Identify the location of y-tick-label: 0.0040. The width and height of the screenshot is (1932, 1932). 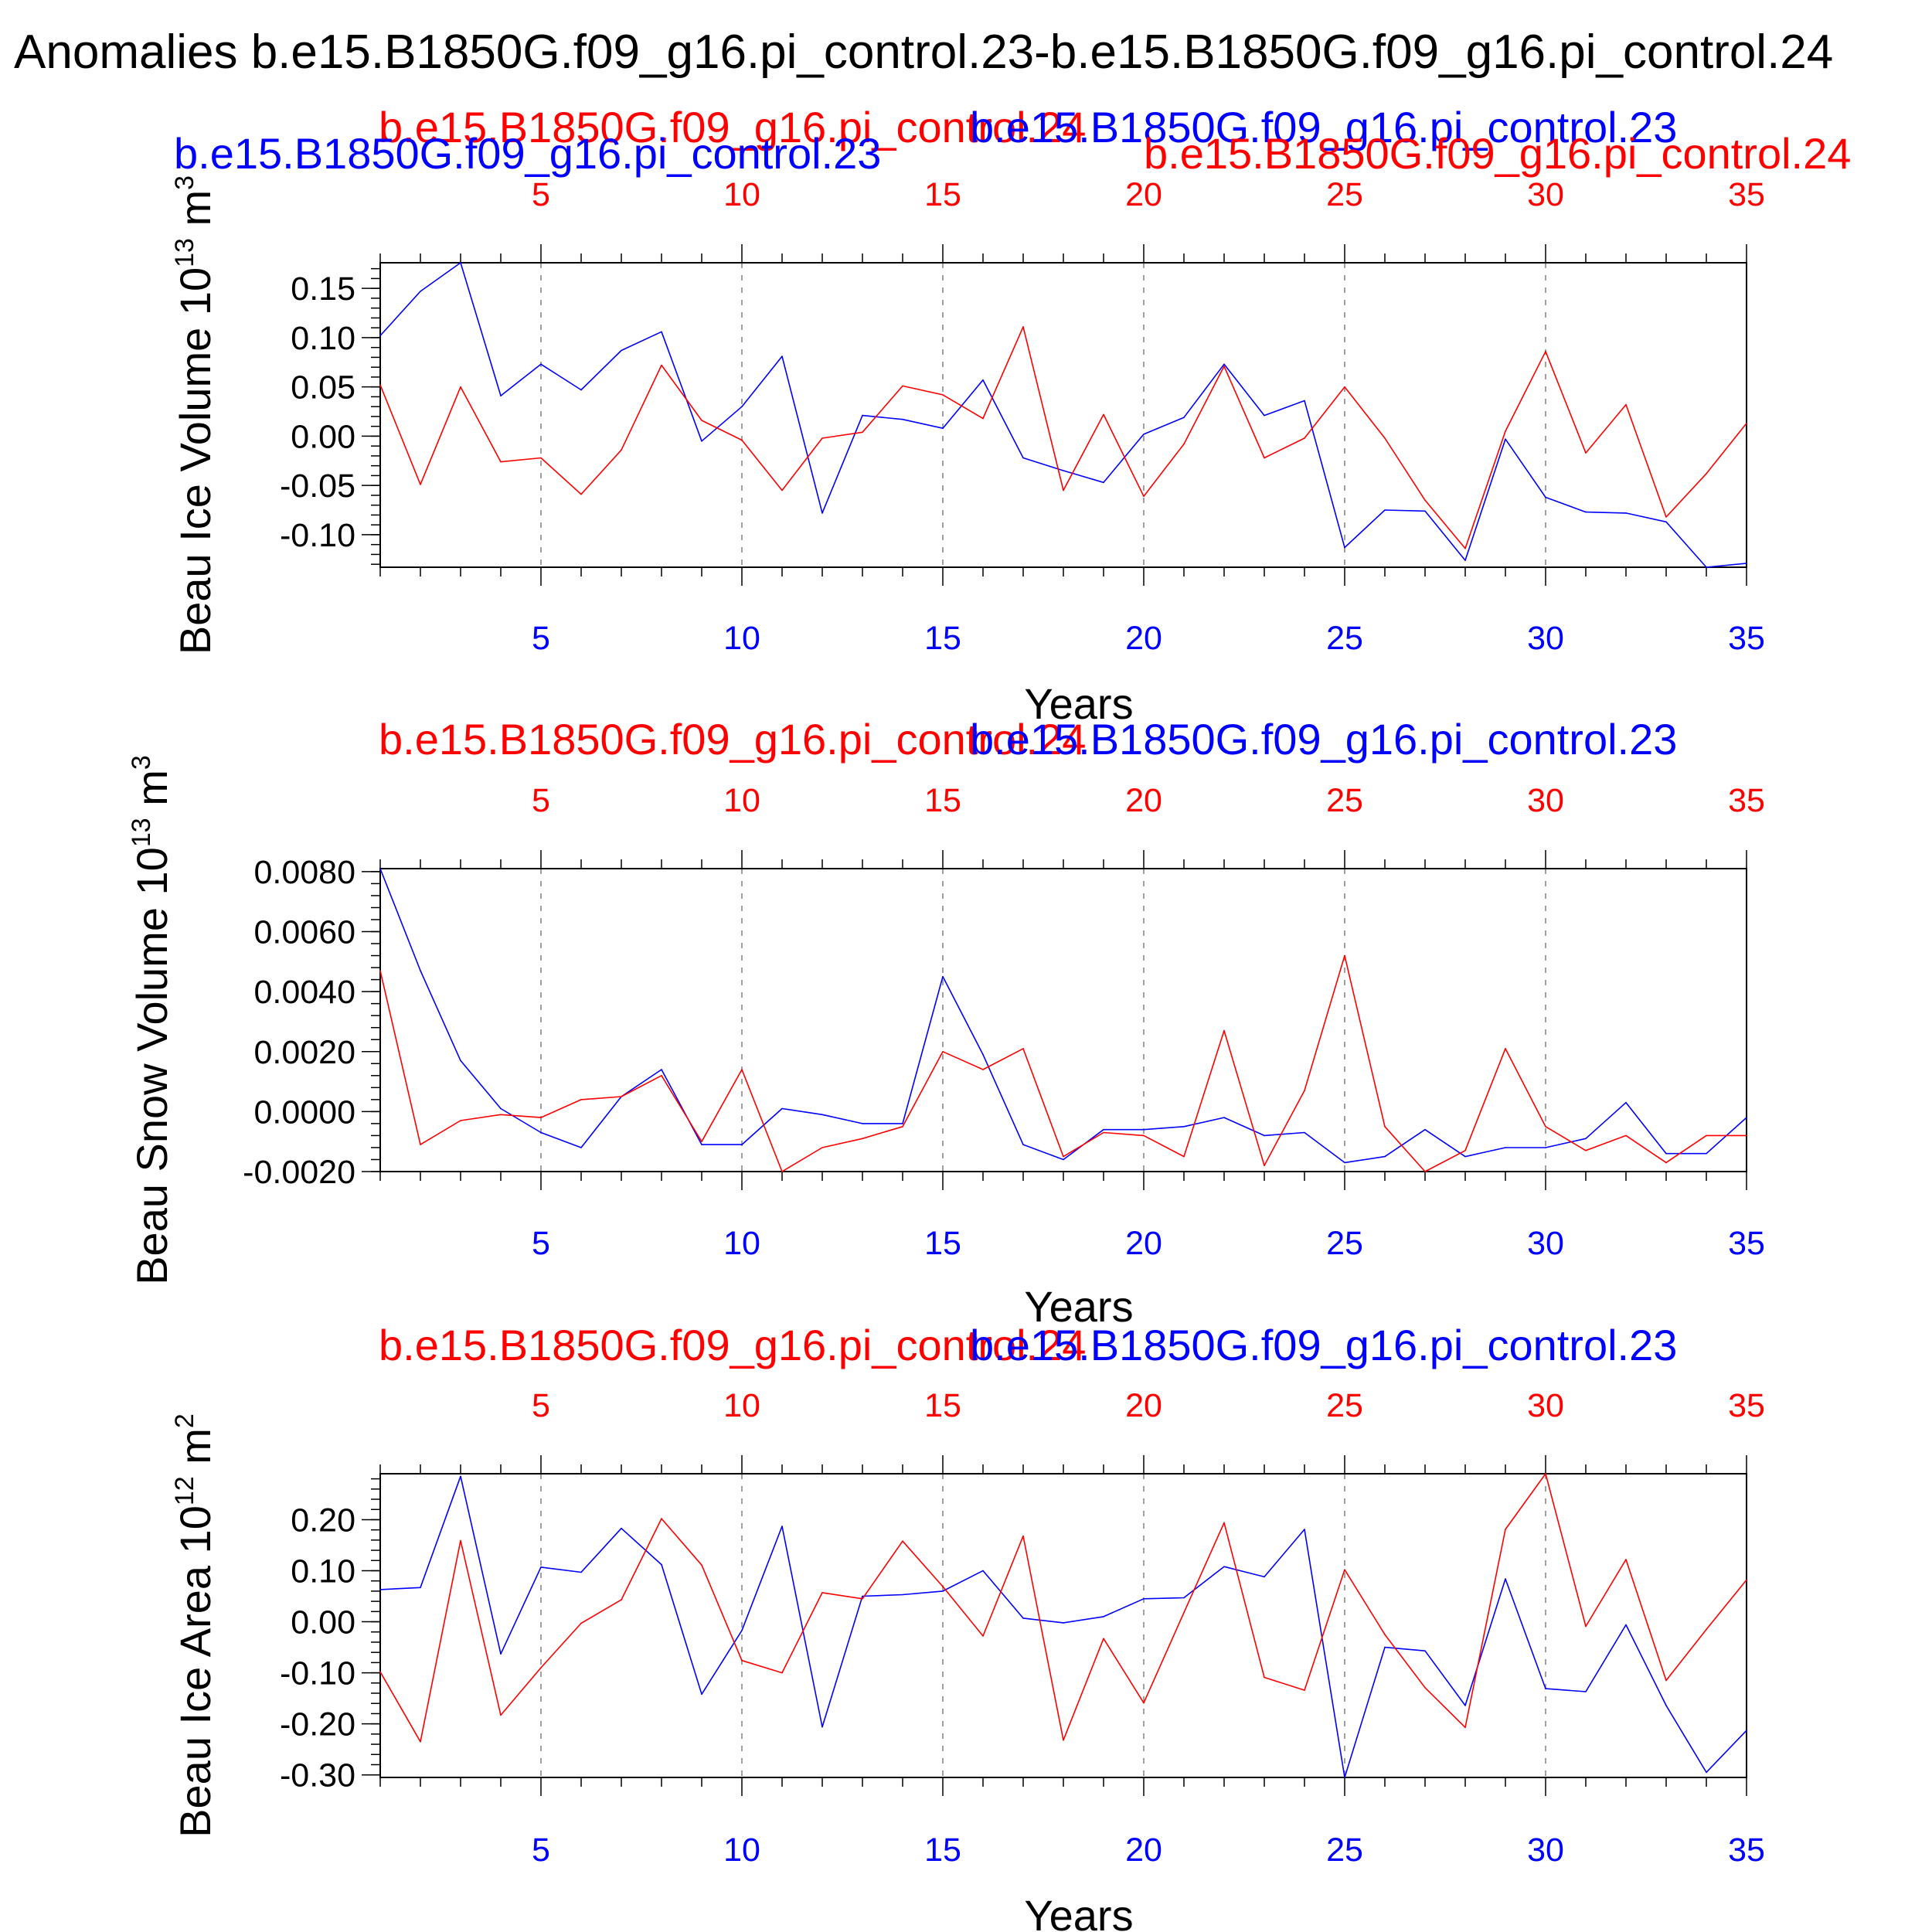
(304, 992).